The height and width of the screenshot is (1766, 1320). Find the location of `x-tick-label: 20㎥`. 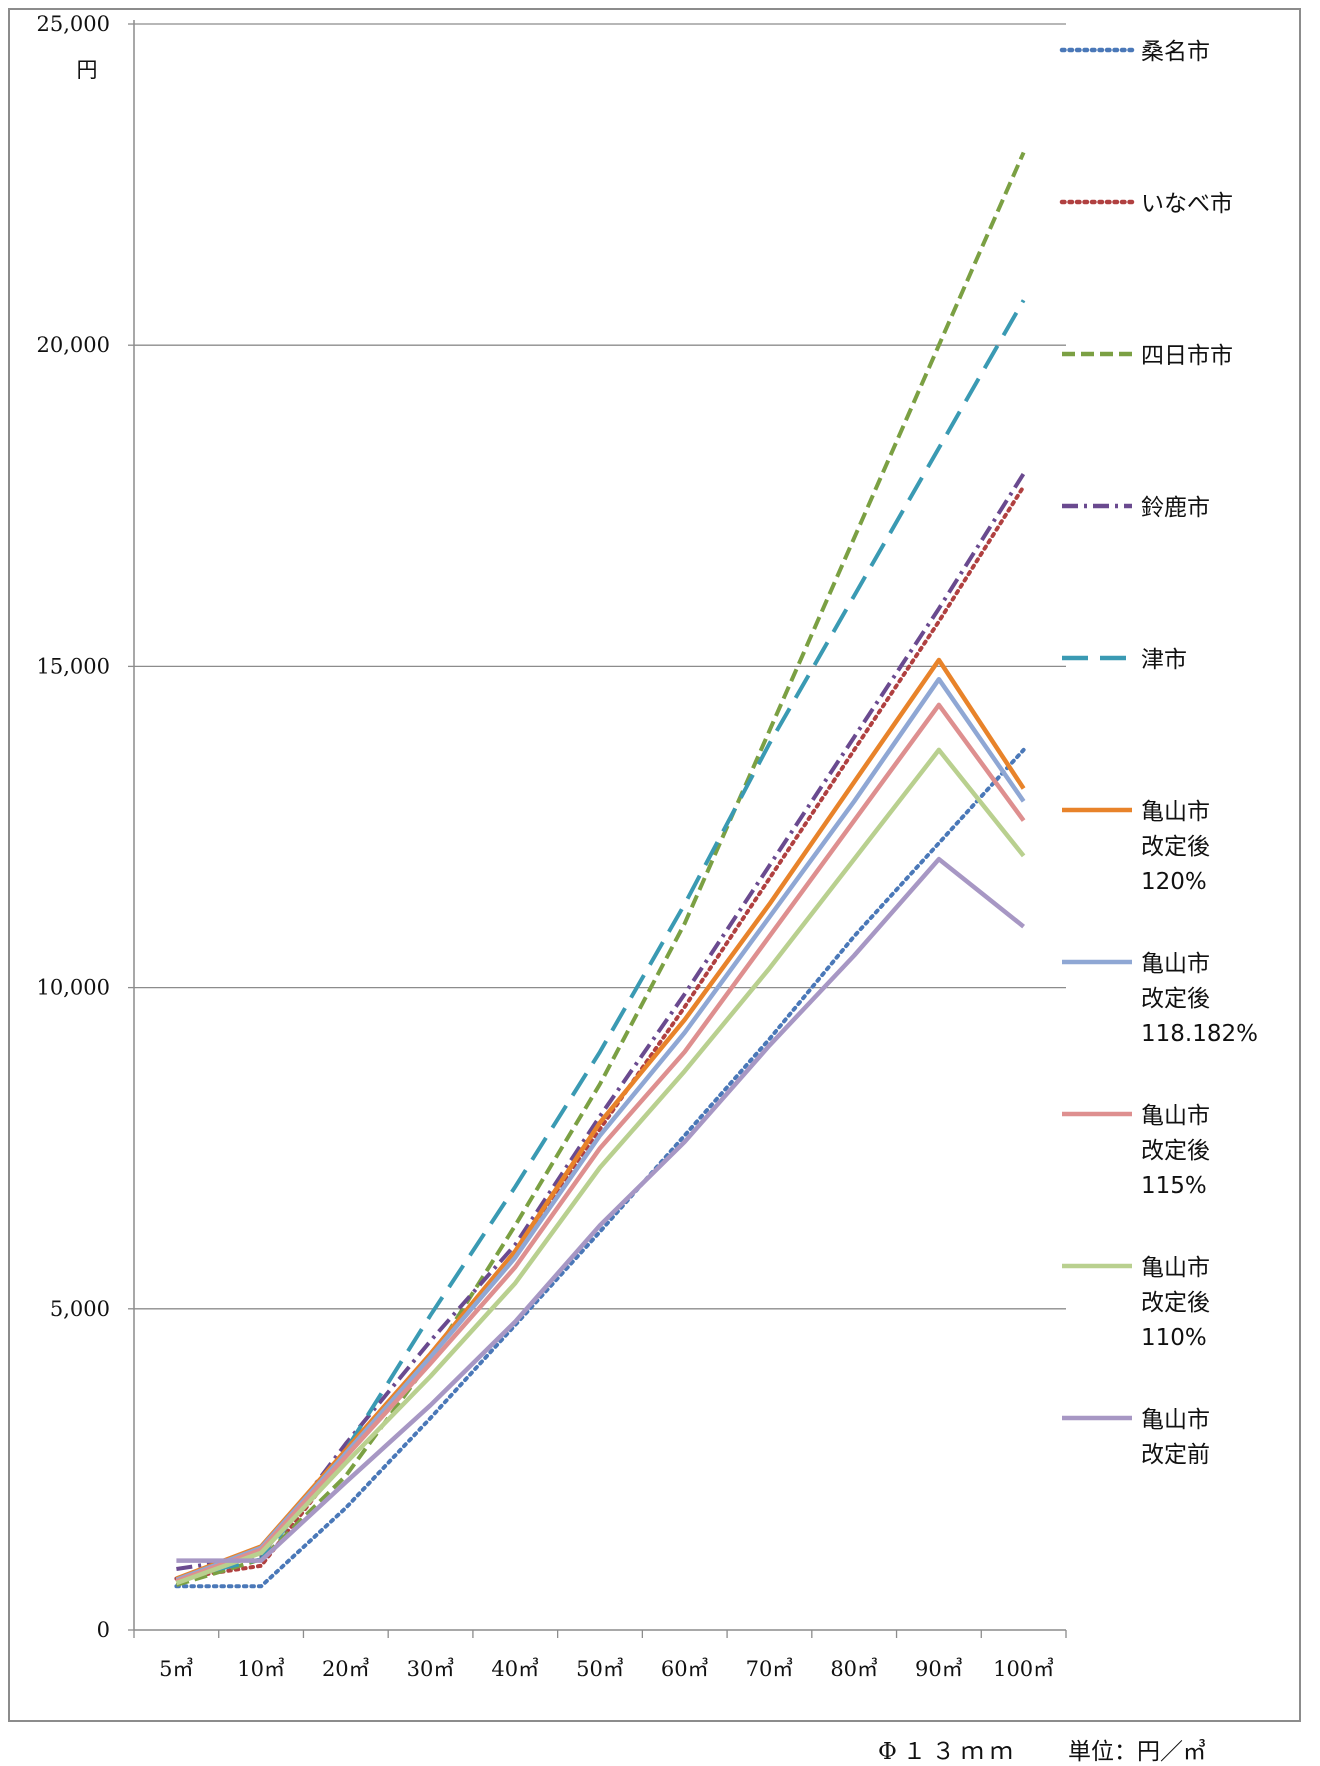

x-tick-label: 20㎥ is located at coordinates (346, 1669).